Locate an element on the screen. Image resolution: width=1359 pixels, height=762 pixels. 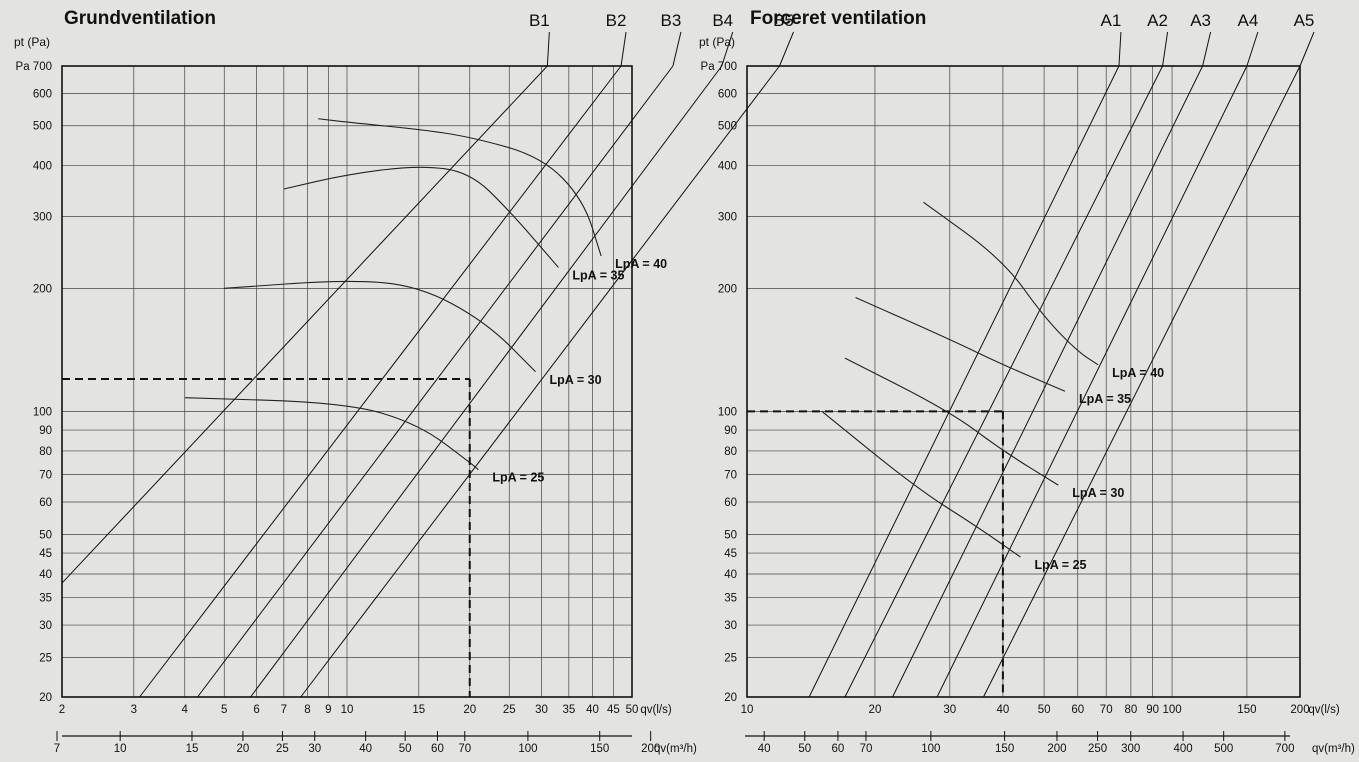
chart1-ytick-label: 600 is located at coordinates (42, 94).